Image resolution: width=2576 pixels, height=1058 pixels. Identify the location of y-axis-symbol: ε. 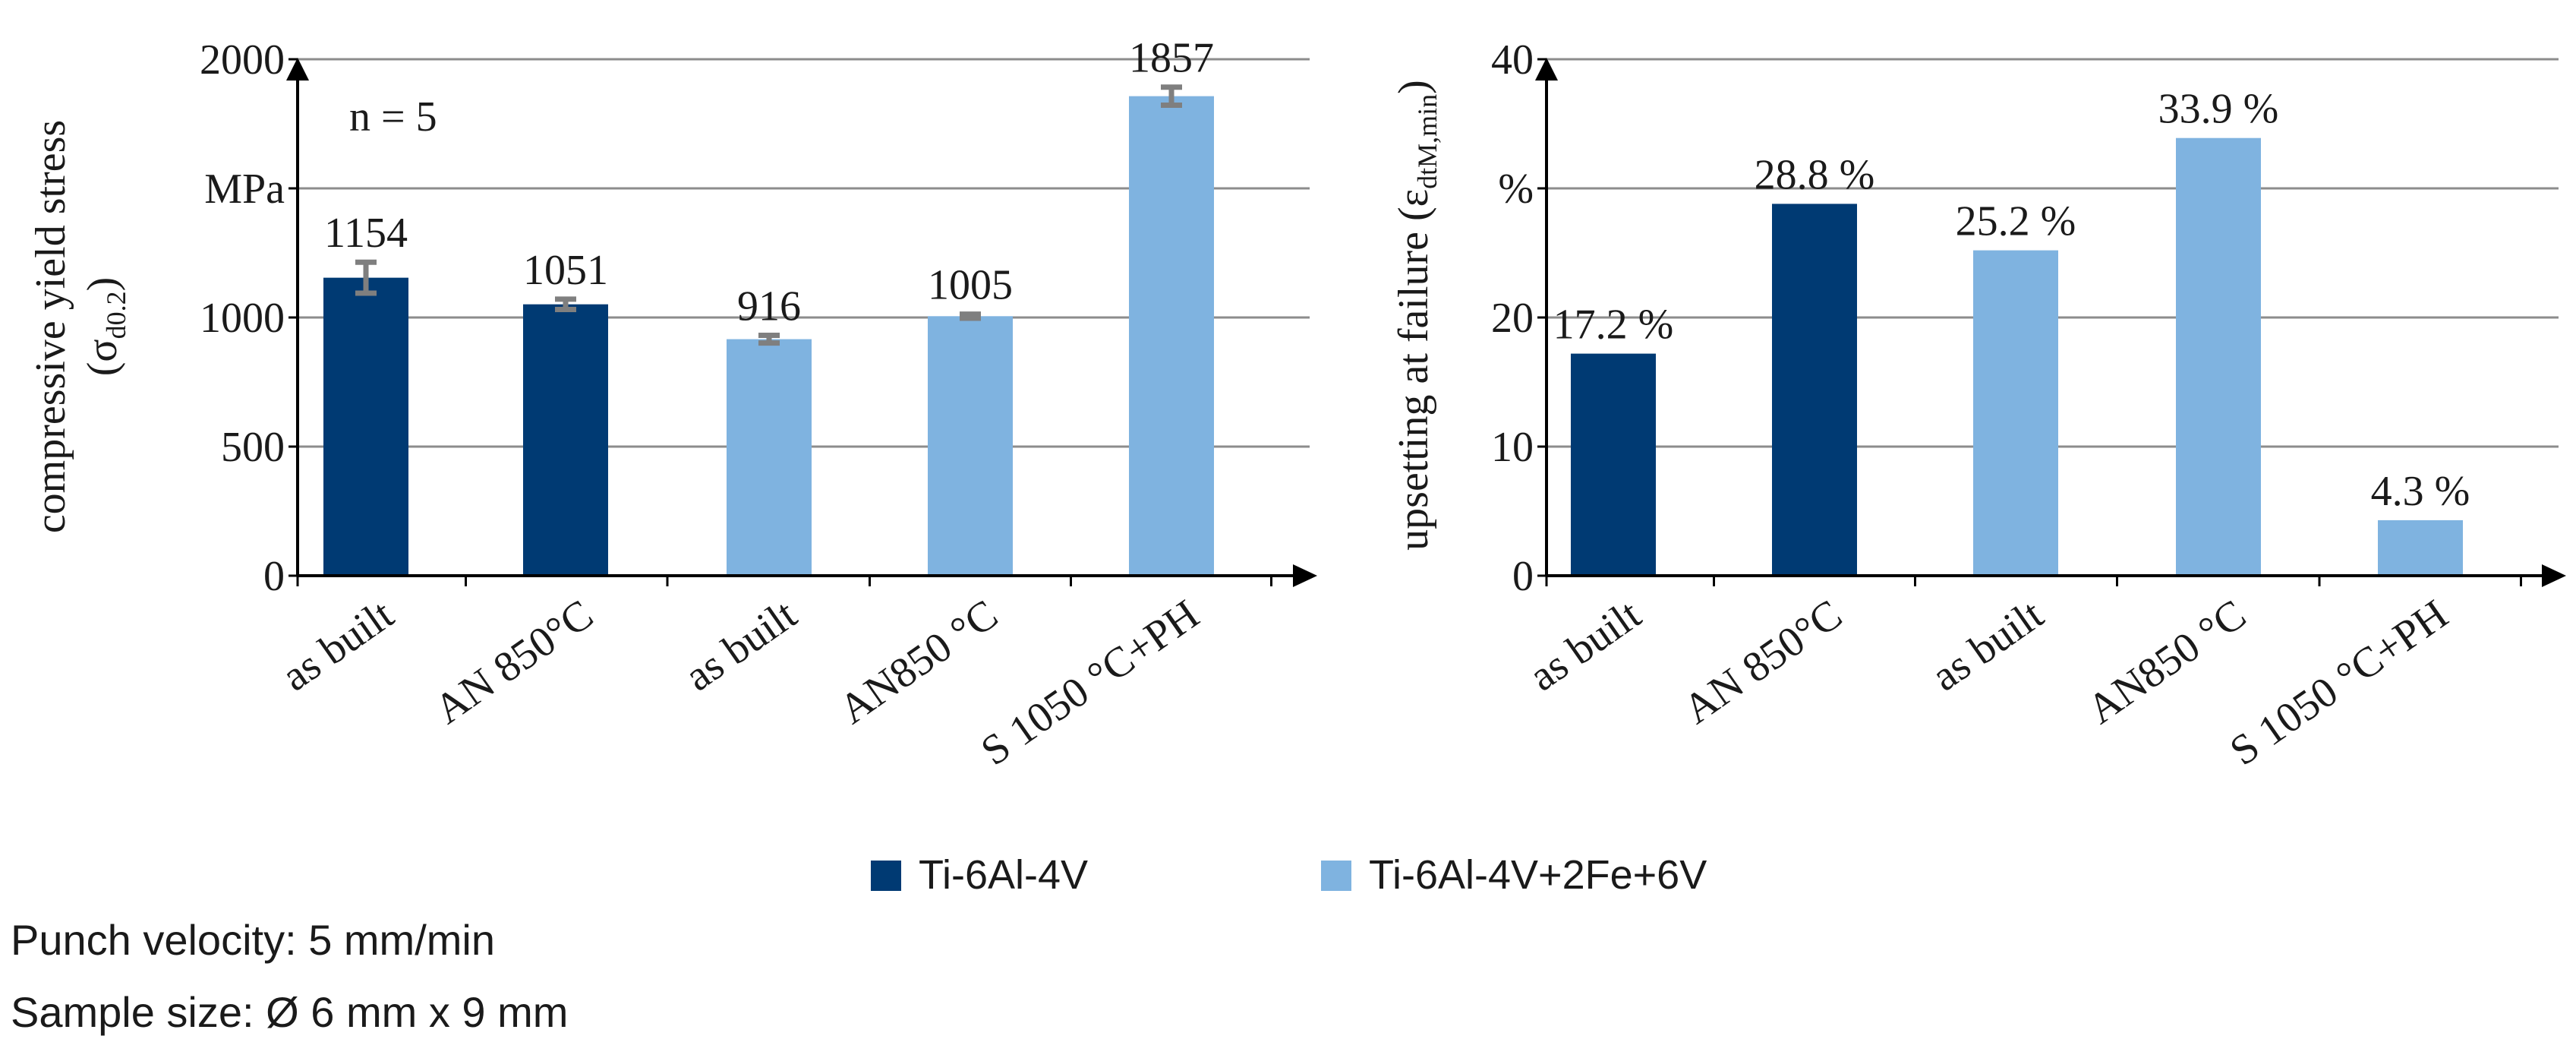
(1413, 198).